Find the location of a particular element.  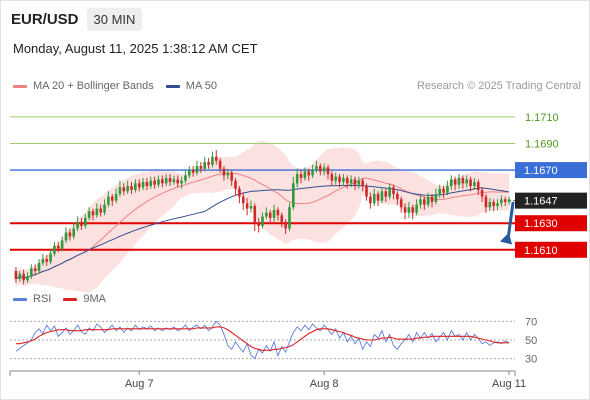

current-price-tag is located at coordinates (551, 200).